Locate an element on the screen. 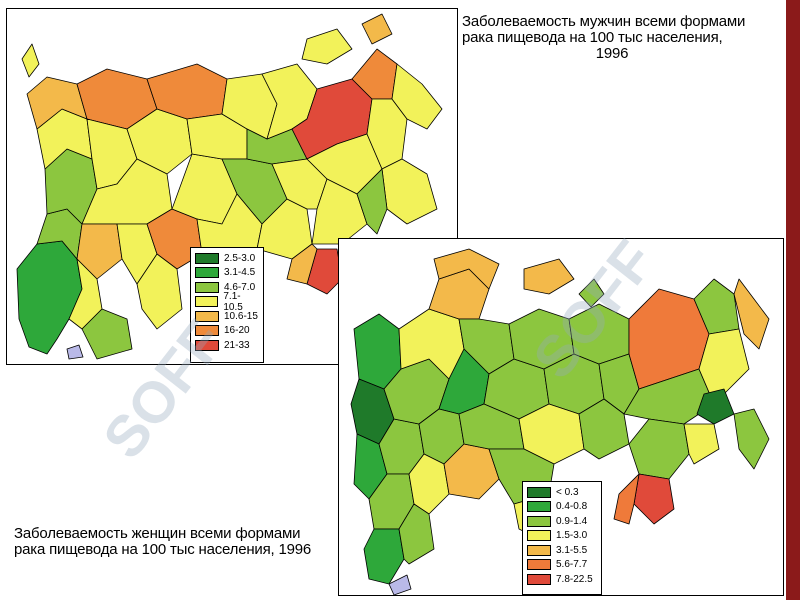 The height and width of the screenshot is (600, 800). title-women-line2: рака пищевода на 100 тыс населения, 1996 is located at coordinates (163, 549).